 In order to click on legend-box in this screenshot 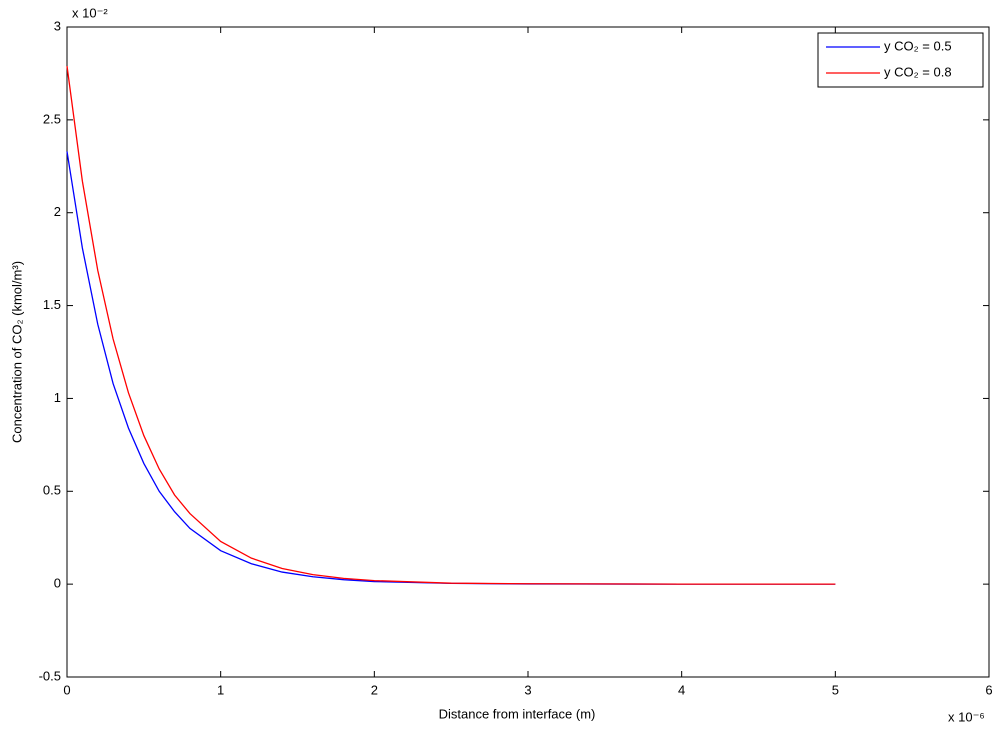, I will do `click(900, 60)`.